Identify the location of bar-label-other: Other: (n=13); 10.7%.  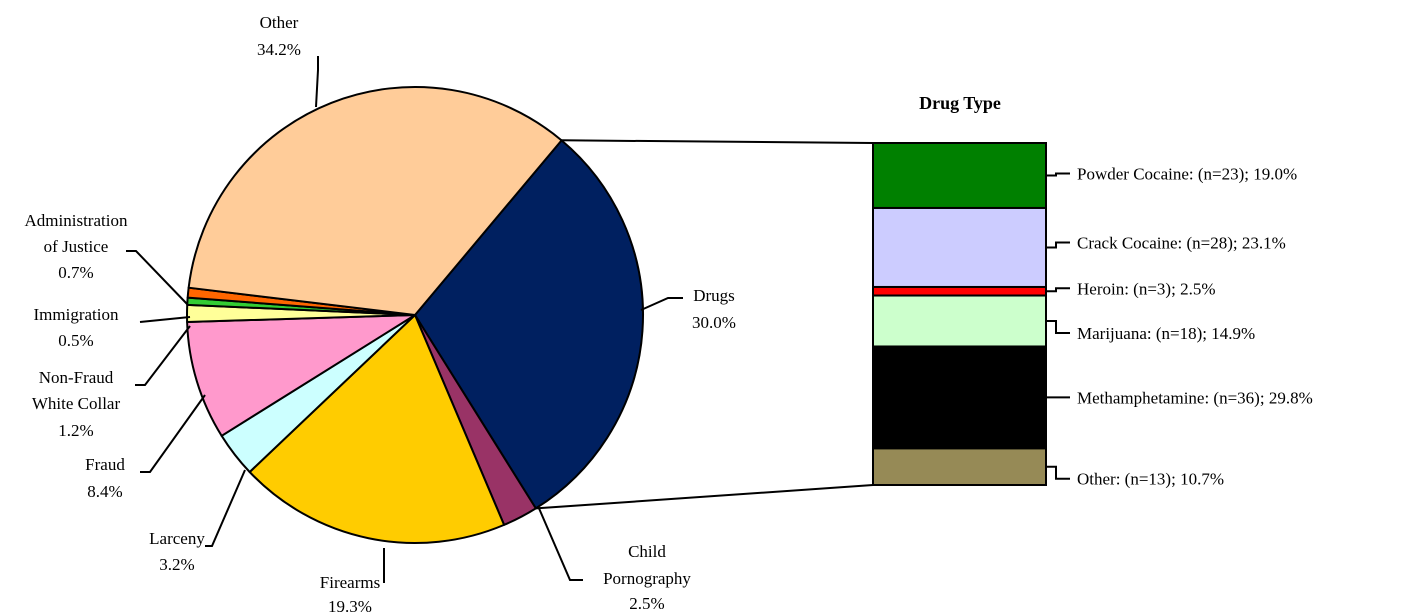
(1150, 479).